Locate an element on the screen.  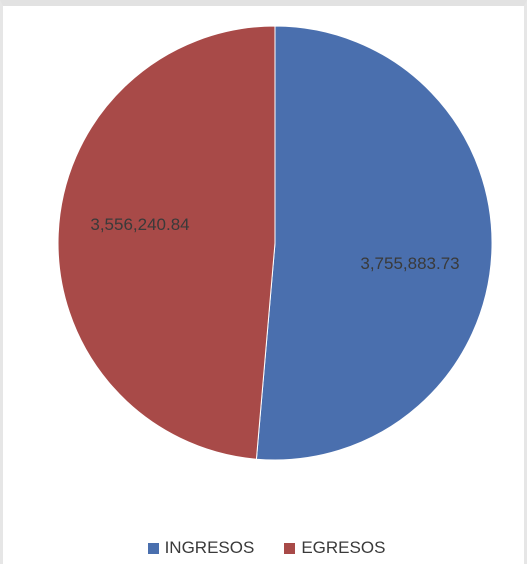
legend: INGRESOS EGRESOS is located at coordinates (265, 548).